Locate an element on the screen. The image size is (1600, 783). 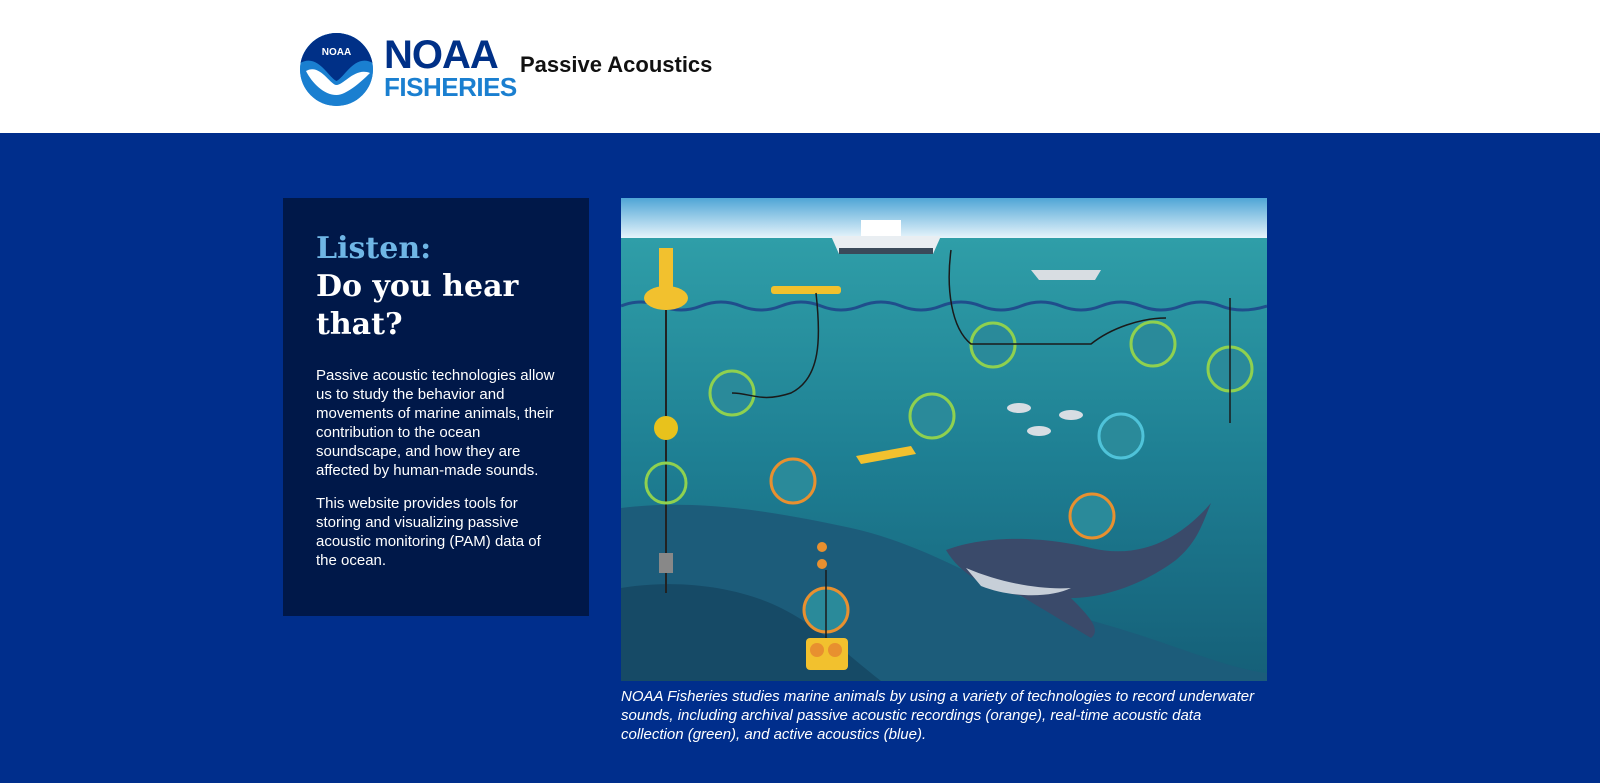
logo-text-noaa: NOAA is located at coordinates (441, 55).